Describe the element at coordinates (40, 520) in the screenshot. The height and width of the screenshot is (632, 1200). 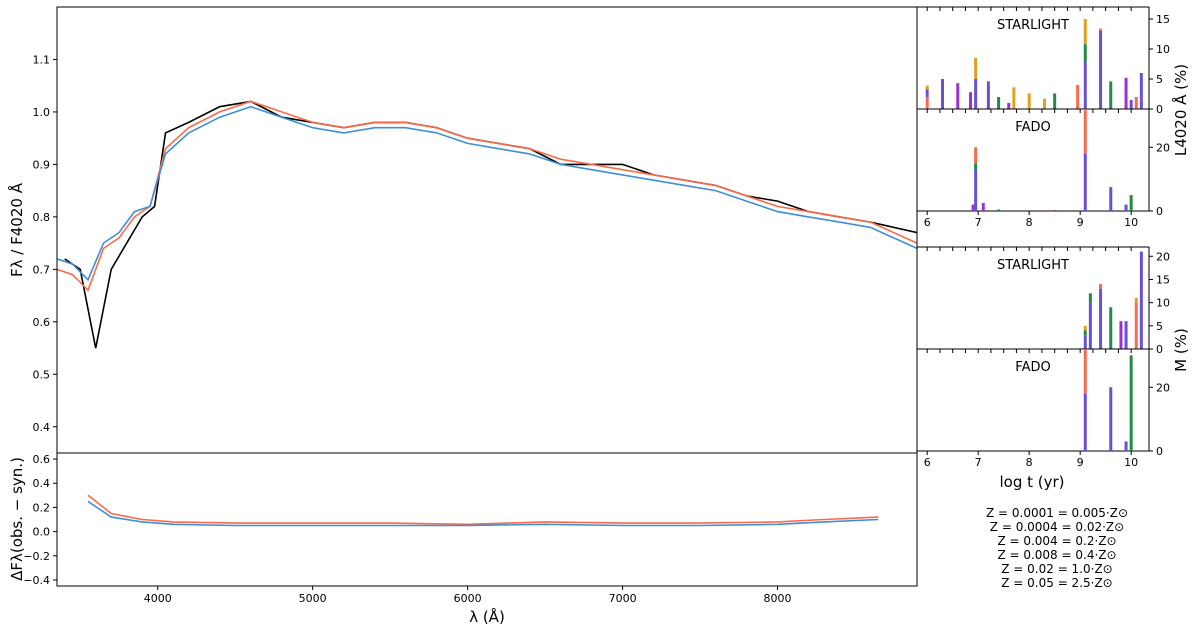
I see `residual-y-ticks: −0.4 −0.2 0.0 0.2 0.4 0.6` at that location.